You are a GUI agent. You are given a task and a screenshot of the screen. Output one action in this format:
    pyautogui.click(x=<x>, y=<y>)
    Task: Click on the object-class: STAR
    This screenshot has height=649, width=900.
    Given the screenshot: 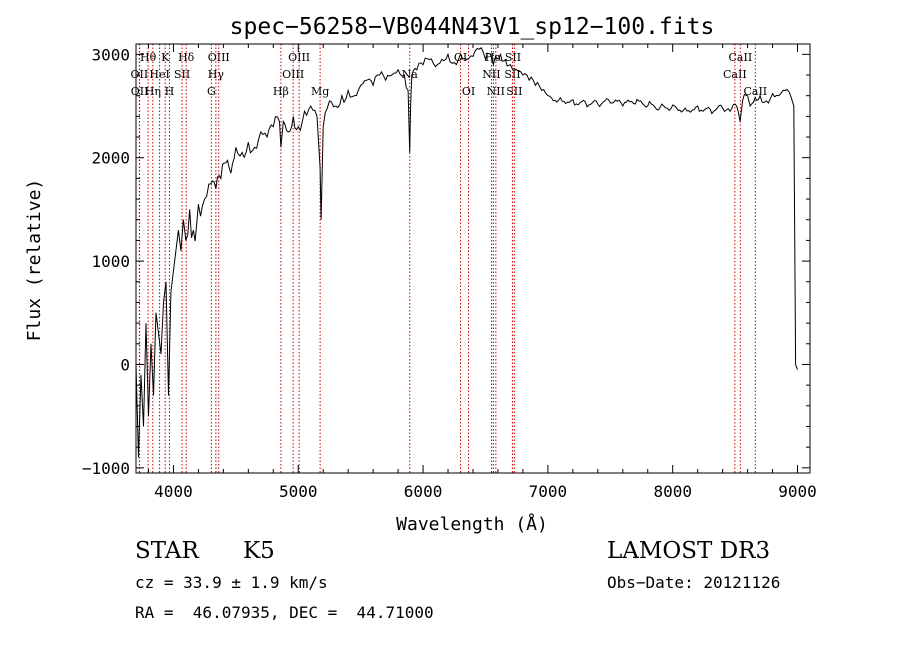 What is the action you would take?
    pyautogui.click(x=167, y=551)
    